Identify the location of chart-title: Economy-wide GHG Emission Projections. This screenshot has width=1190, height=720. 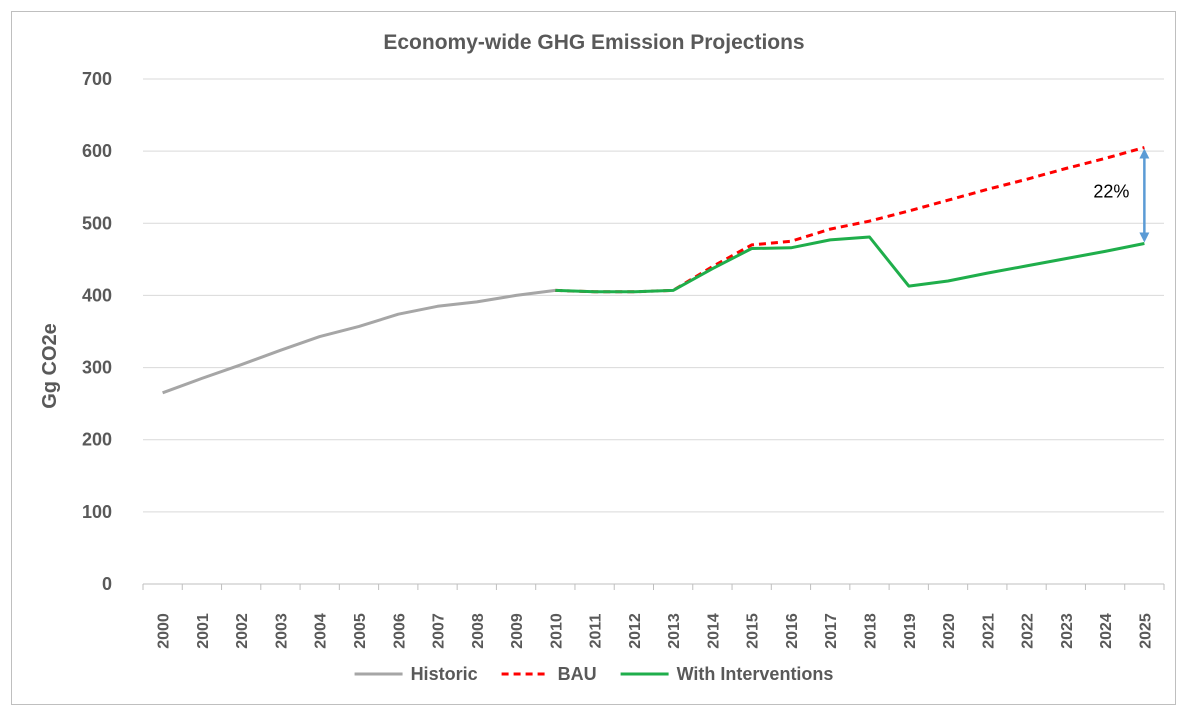
(593, 42).